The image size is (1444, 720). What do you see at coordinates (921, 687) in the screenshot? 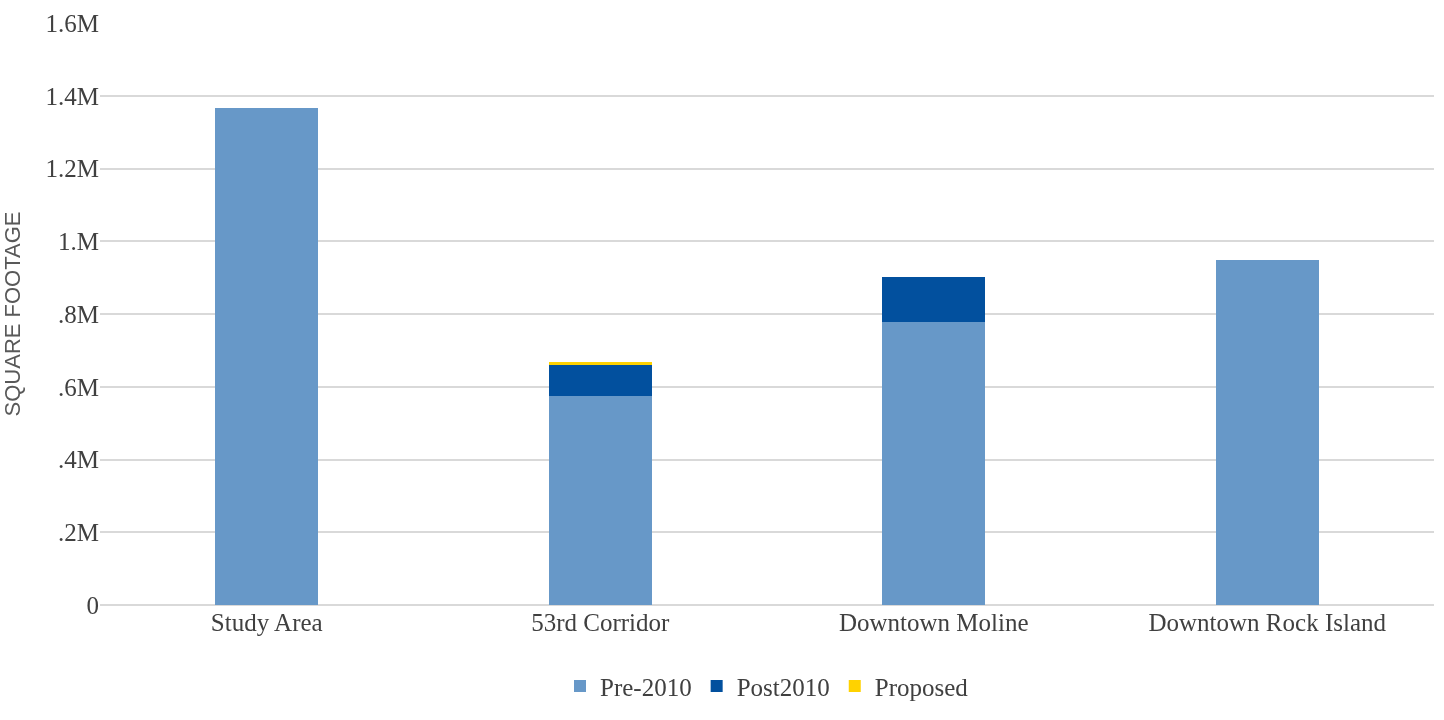
I see `legend-label: Proposed` at bounding box center [921, 687].